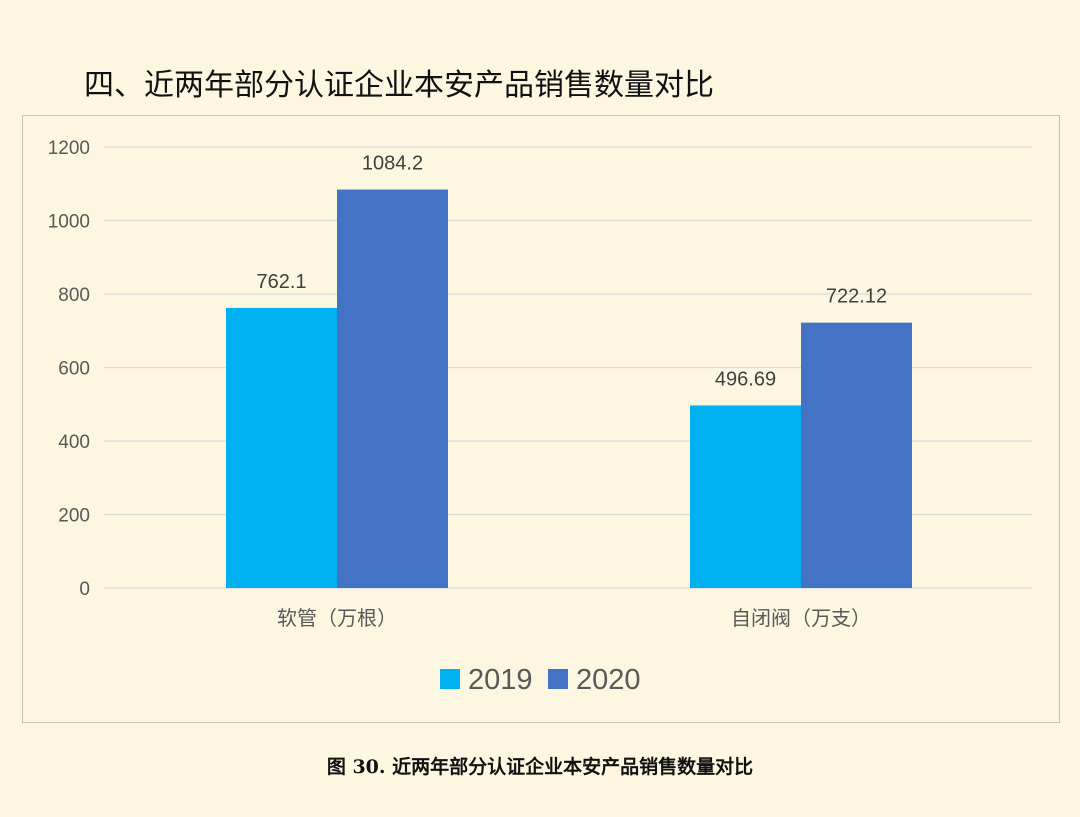 This screenshot has width=1080, height=817. What do you see at coordinates (84, 589) in the screenshot?
I see `y-tick-label: 0` at bounding box center [84, 589].